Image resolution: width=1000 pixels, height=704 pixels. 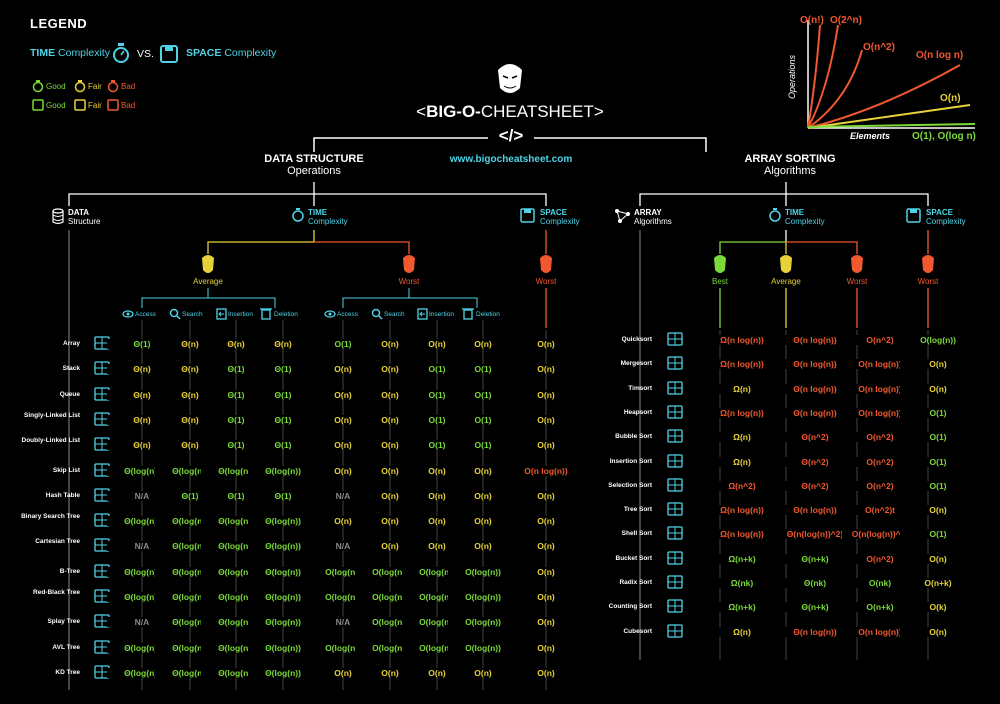 What do you see at coordinates (792, 77) in the screenshot?
I see `graph-y-label: Operations` at bounding box center [792, 77].